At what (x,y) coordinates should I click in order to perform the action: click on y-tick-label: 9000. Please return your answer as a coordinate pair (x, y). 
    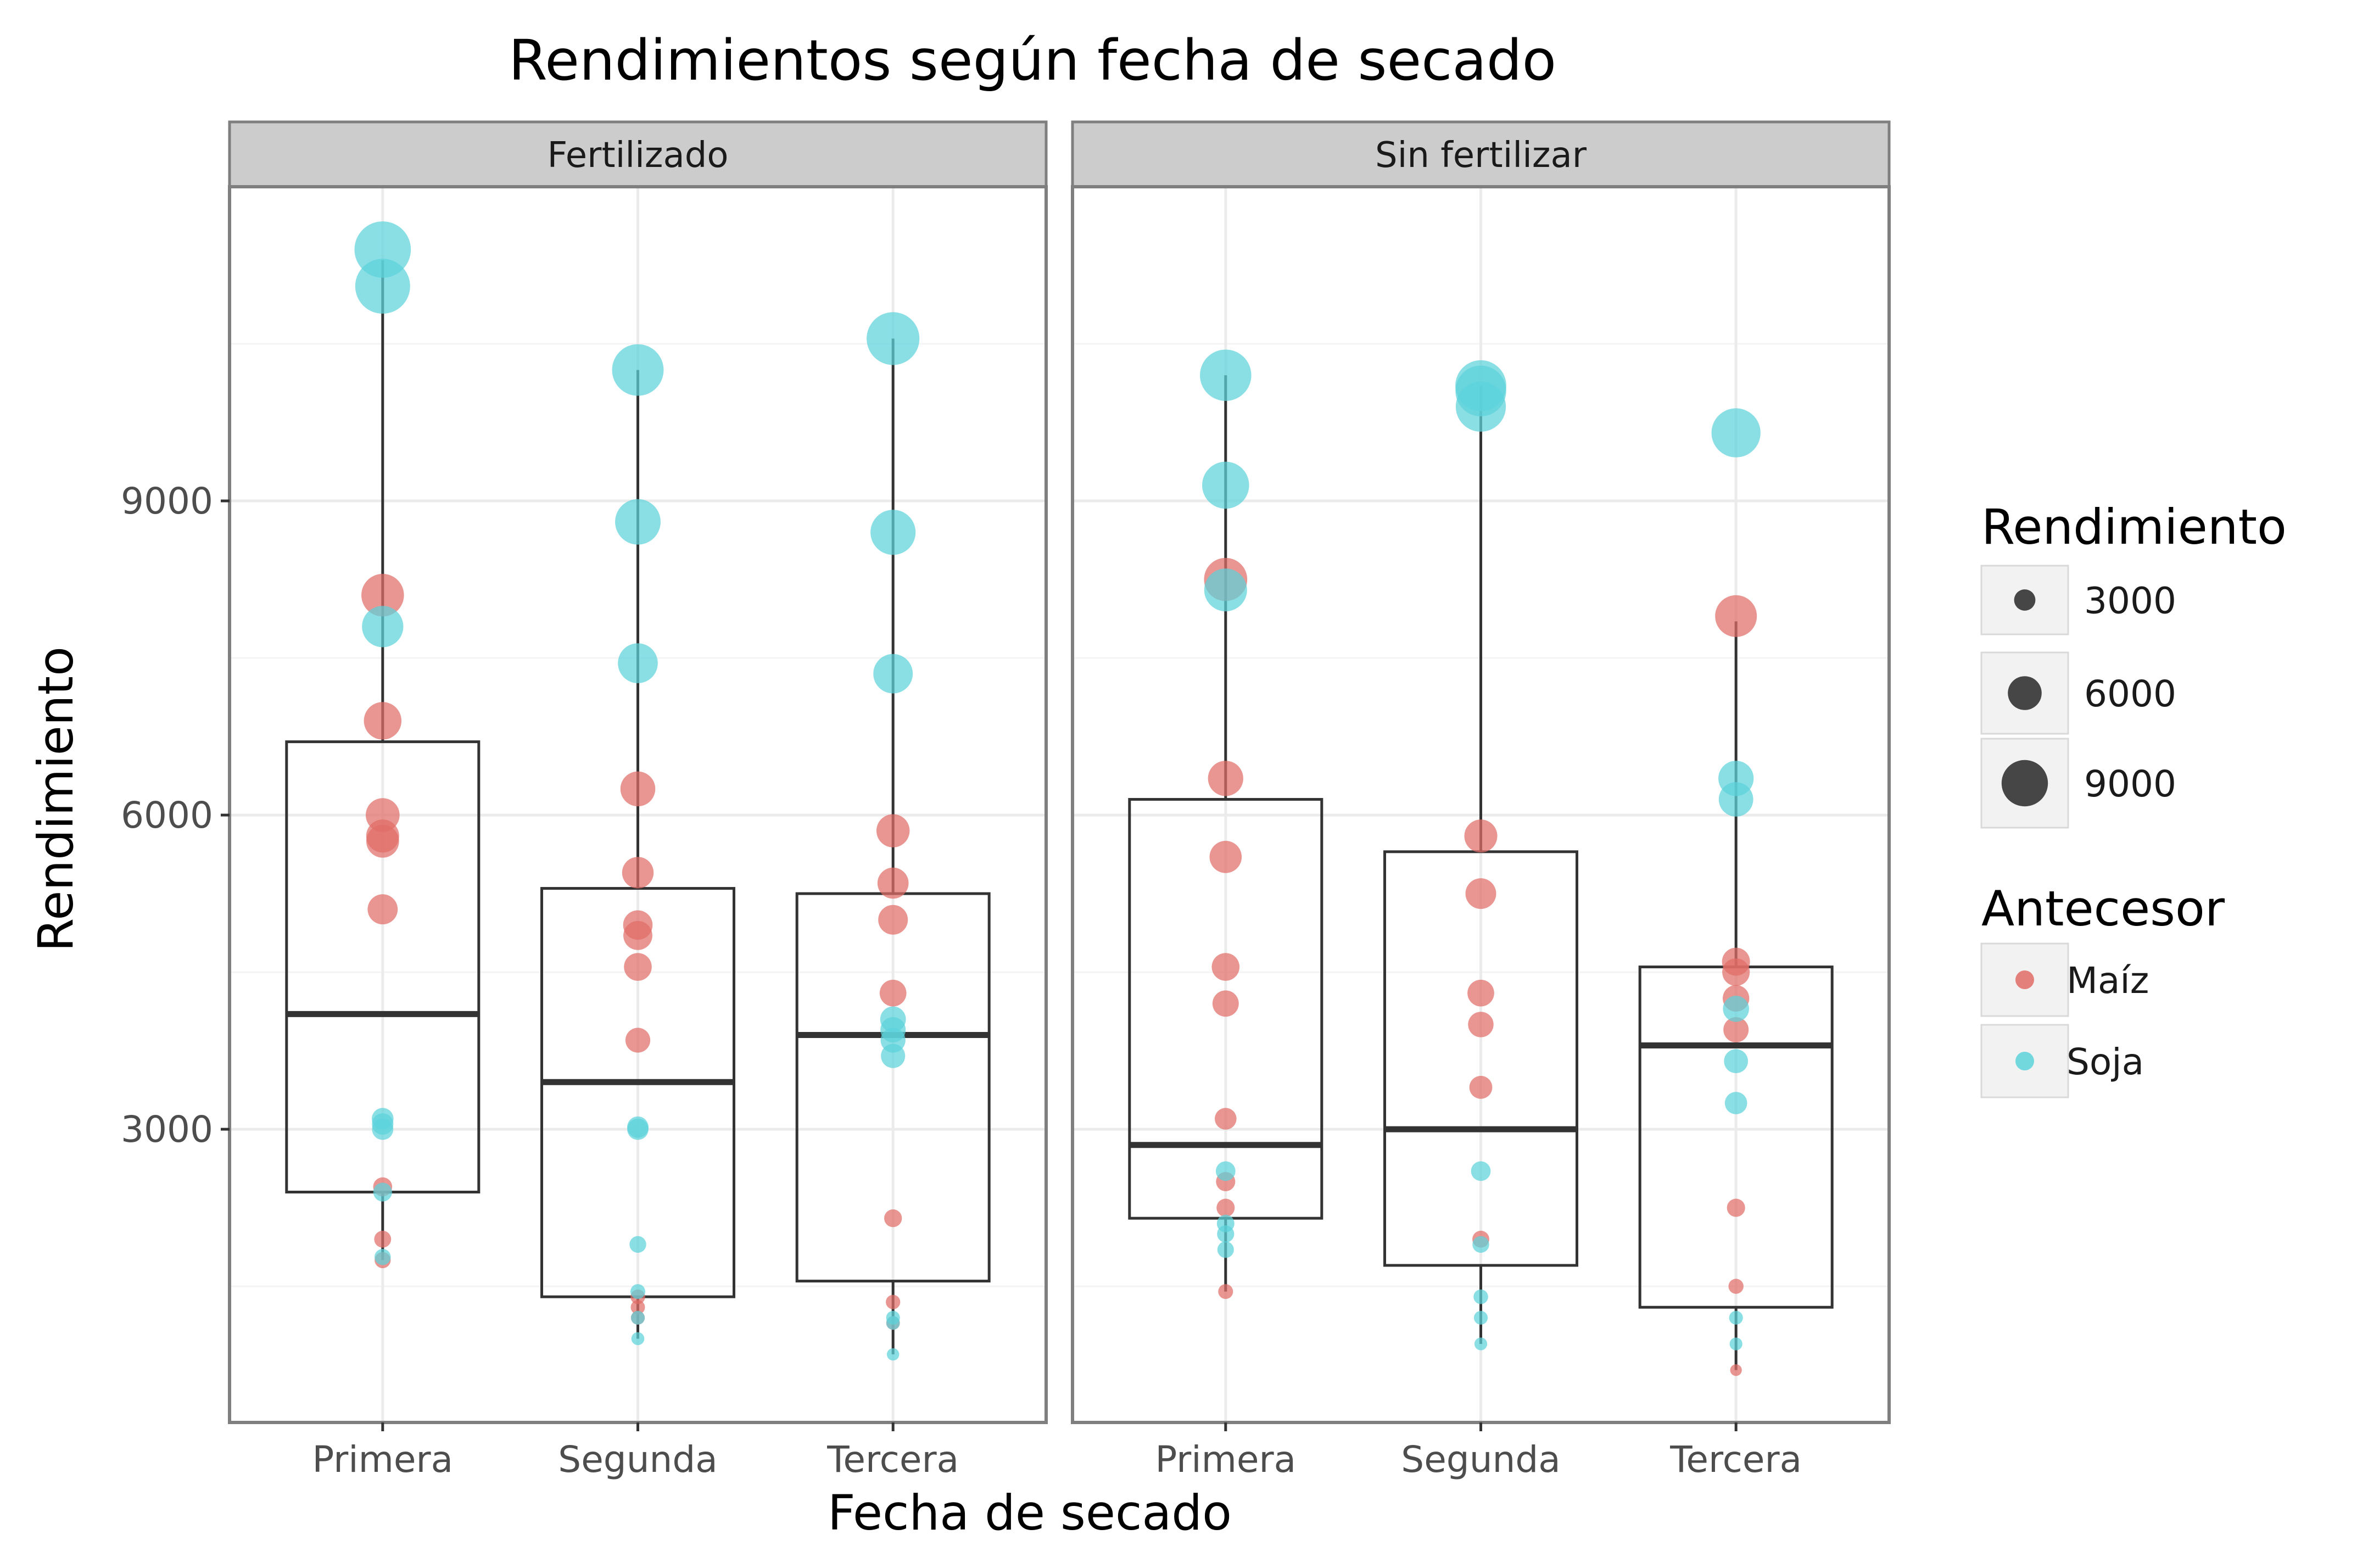
    Looking at the image, I should click on (167, 501).